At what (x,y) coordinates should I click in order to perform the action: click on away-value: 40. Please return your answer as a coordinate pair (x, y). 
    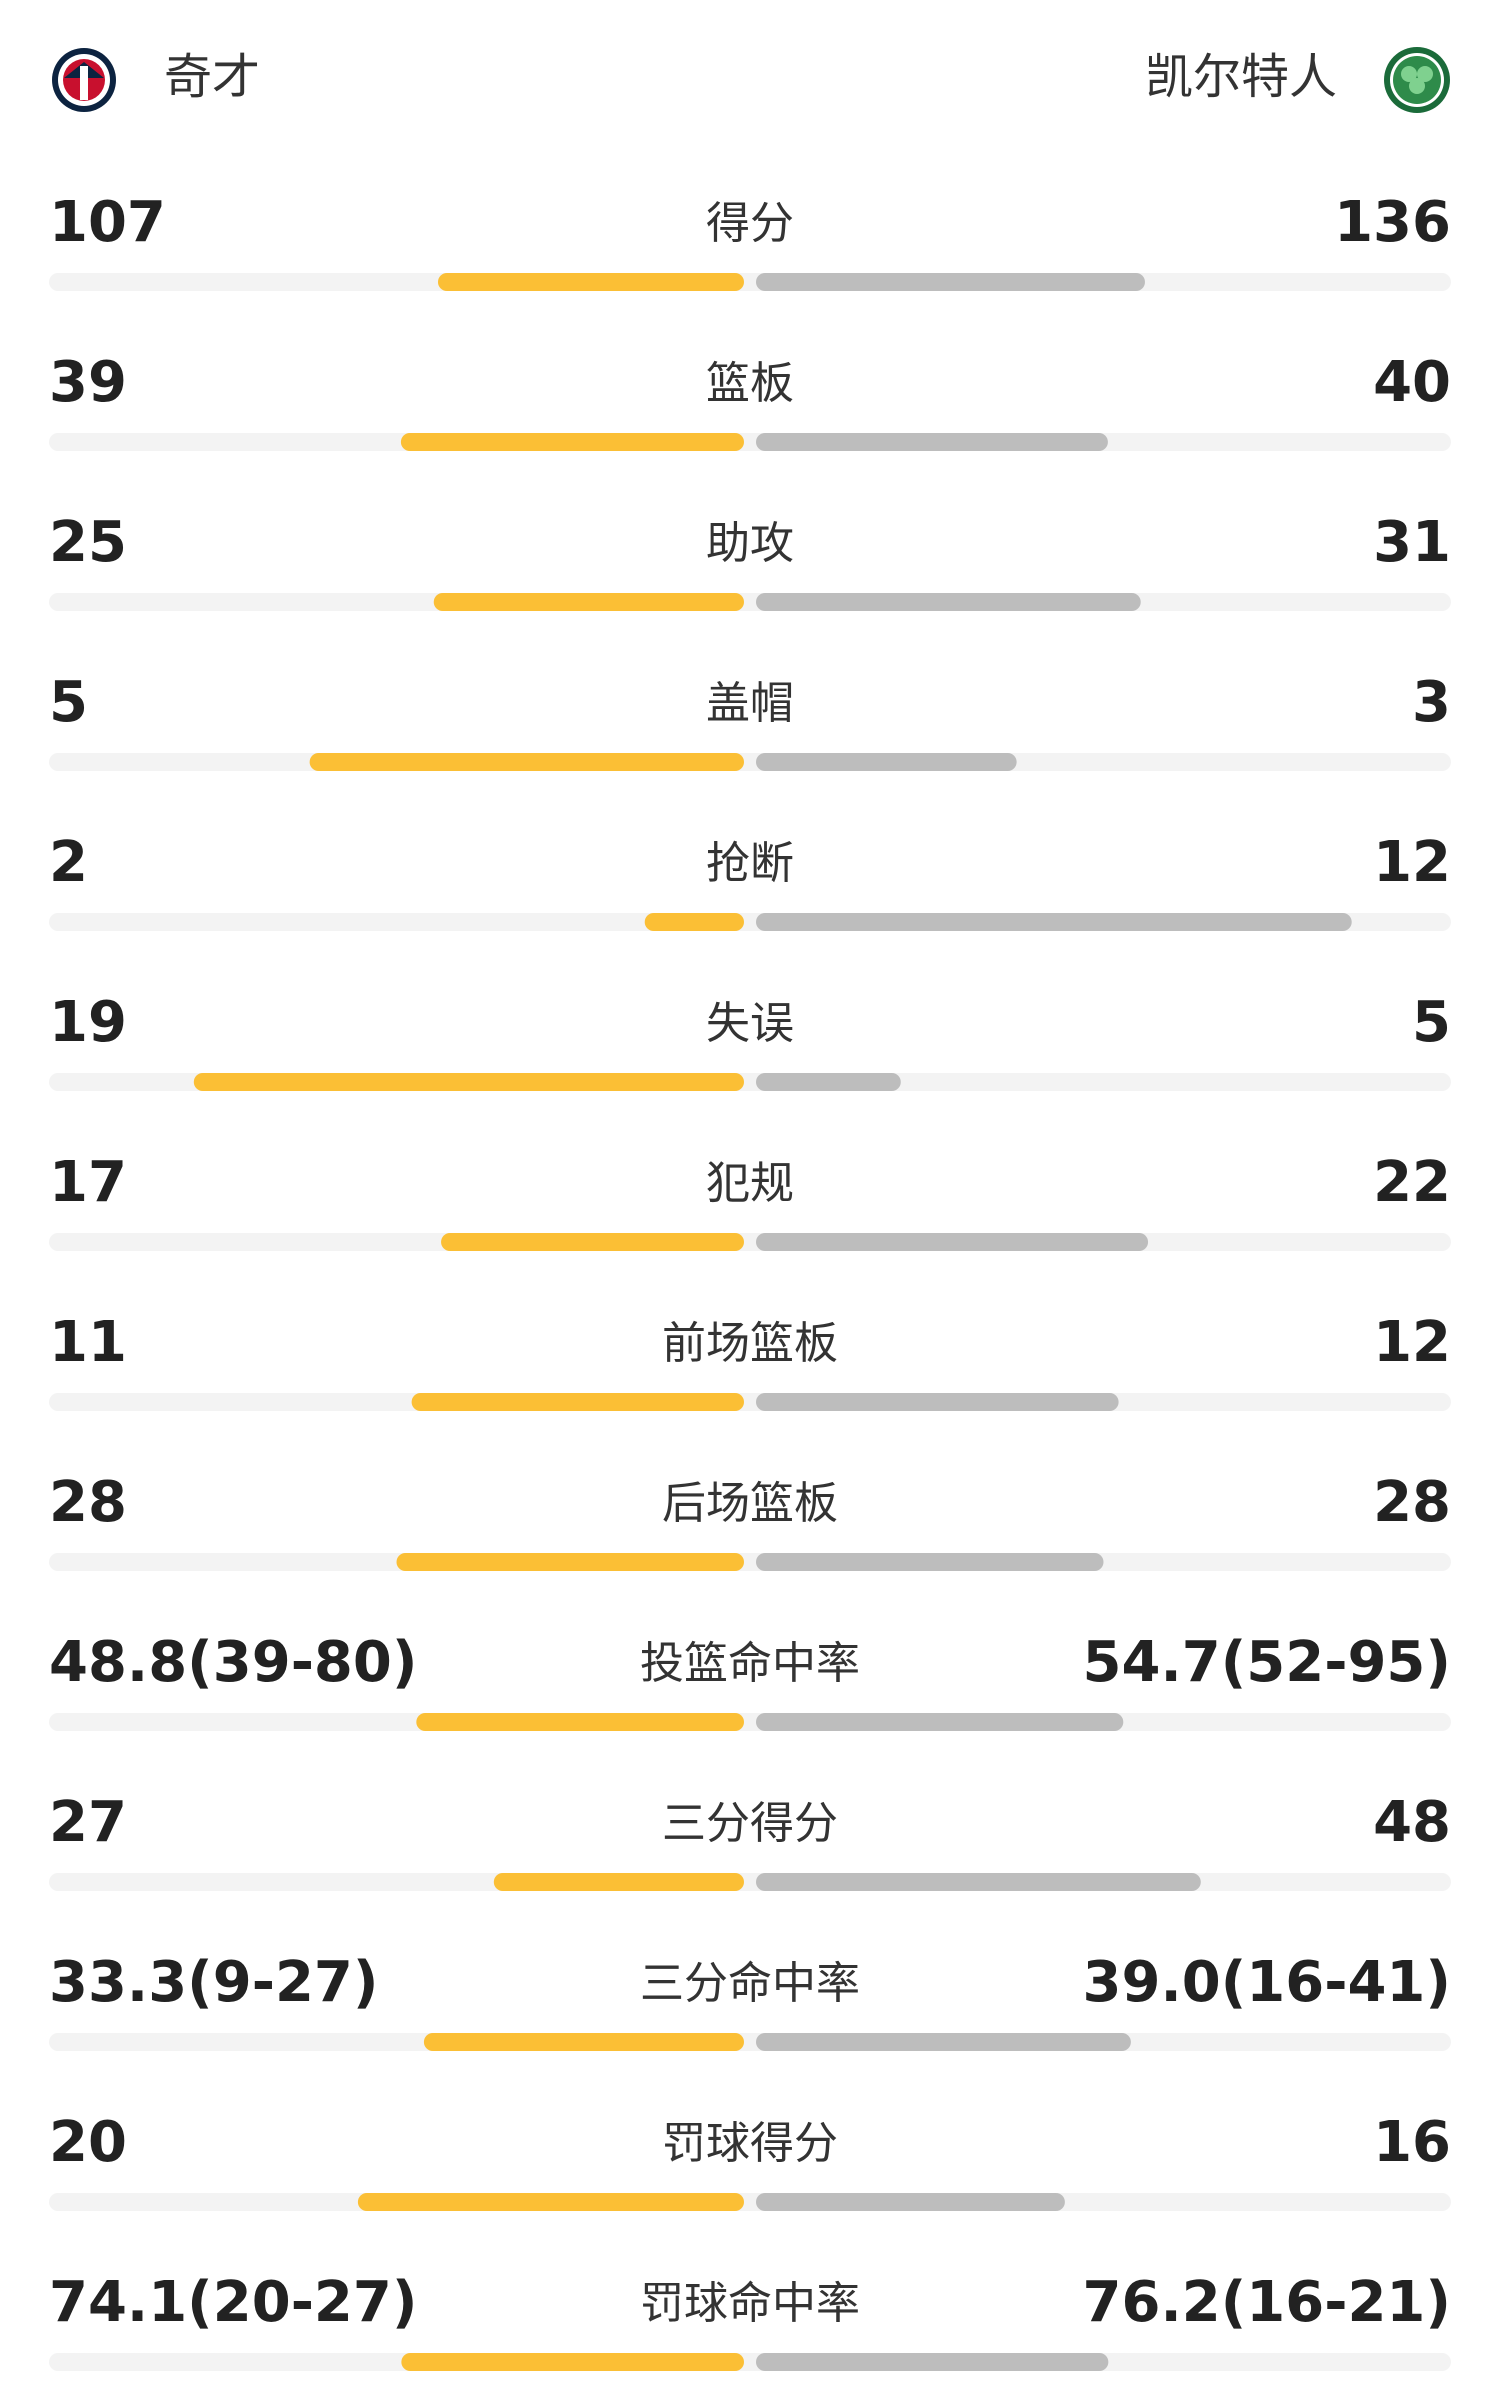
    Looking at the image, I should click on (1412, 382).